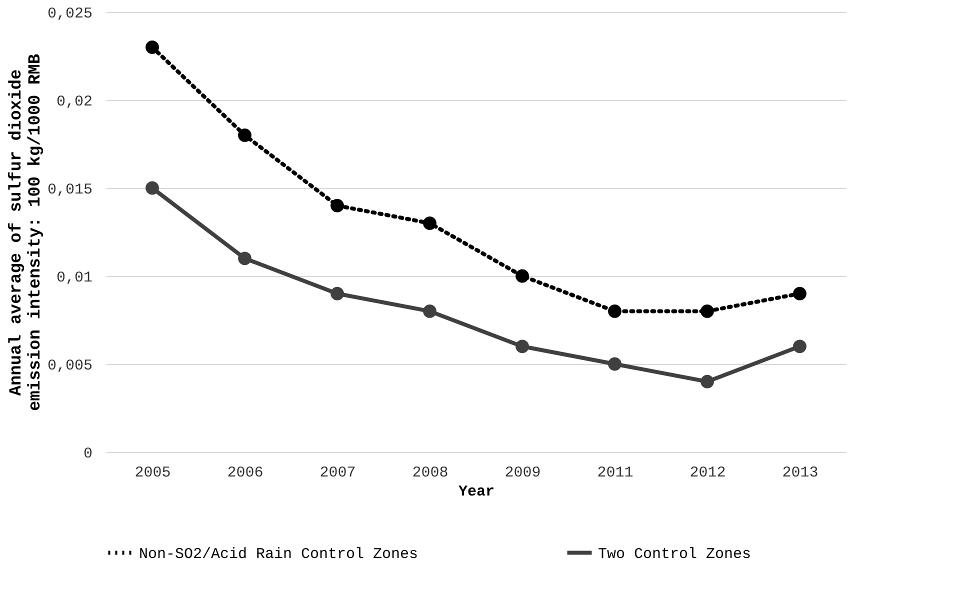 This screenshot has height=606, width=960. I want to click on y-tick-label: 0, so click(87, 454).